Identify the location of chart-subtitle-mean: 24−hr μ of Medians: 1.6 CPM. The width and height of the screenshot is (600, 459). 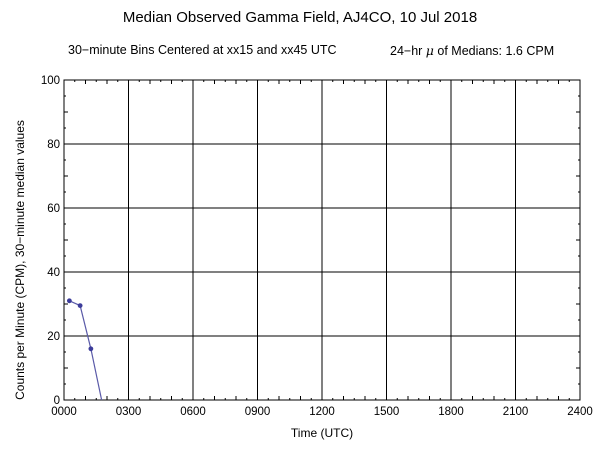
(472, 50).